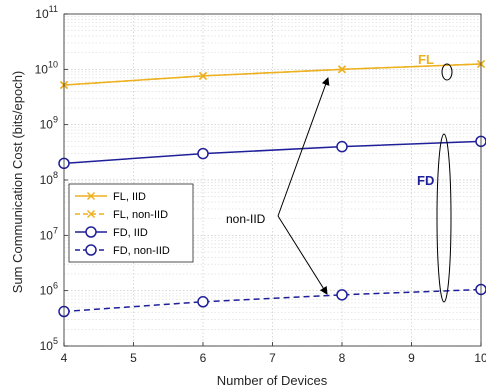 Image resolution: width=486 pixels, height=390 pixels. What do you see at coordinates (46, 12) in the screenshot?
I see `y-tick-label: 10¹¹` at bounding box center [46, 12].